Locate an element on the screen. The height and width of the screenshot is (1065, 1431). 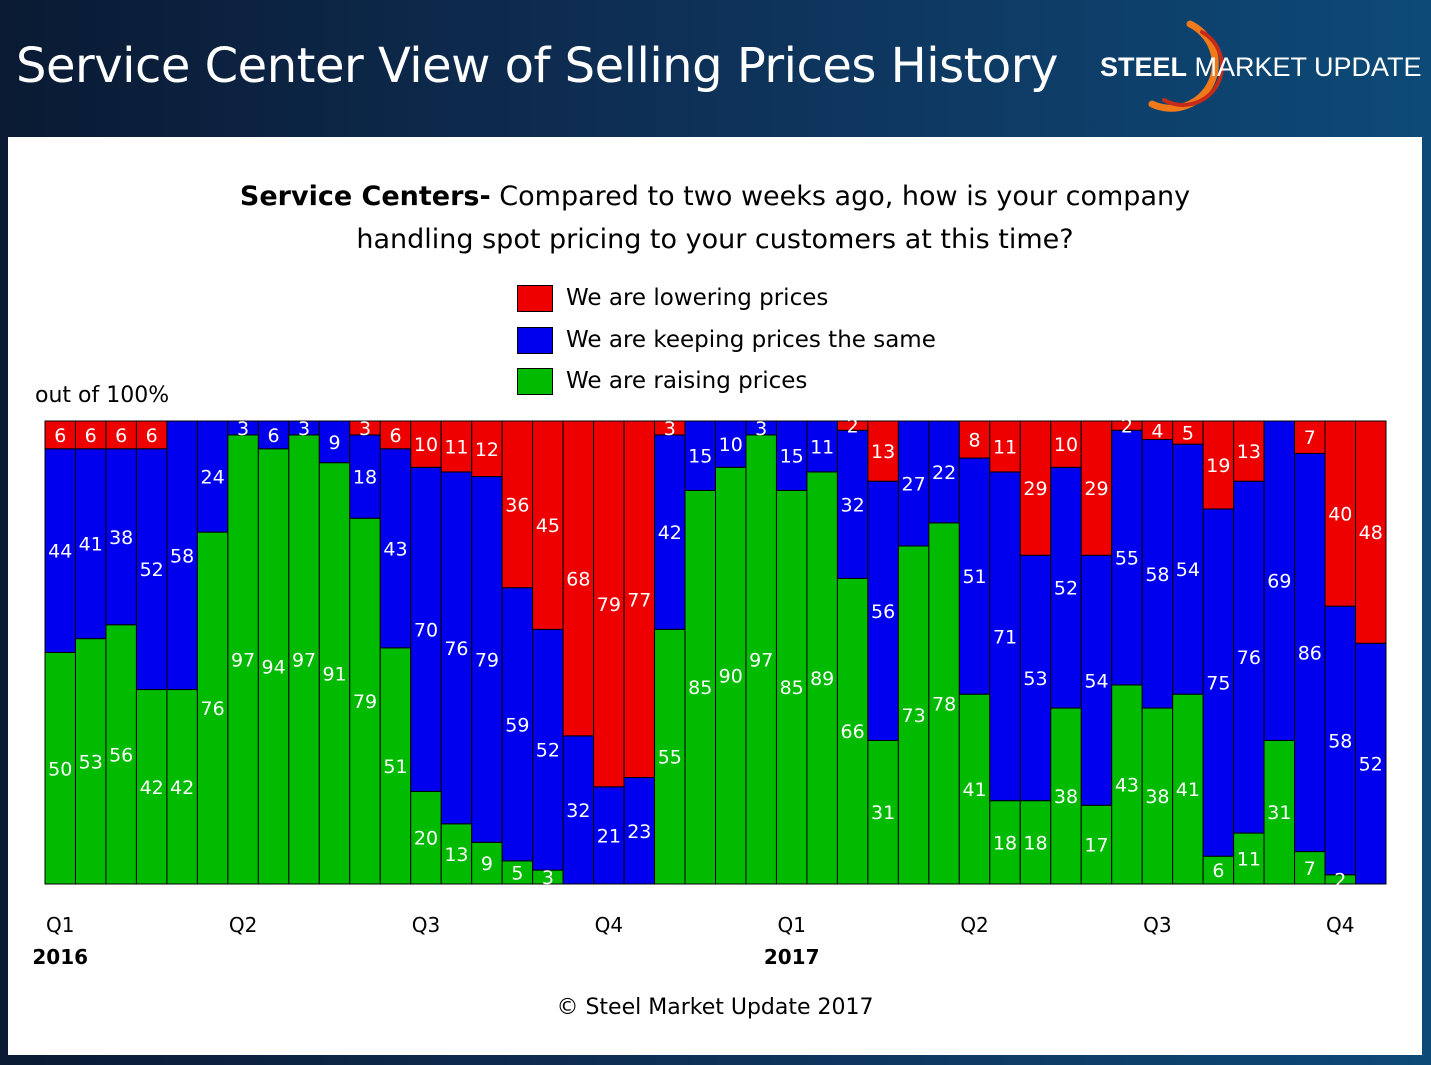
data-label-raising: 97 is located at coordinates (761, 660).